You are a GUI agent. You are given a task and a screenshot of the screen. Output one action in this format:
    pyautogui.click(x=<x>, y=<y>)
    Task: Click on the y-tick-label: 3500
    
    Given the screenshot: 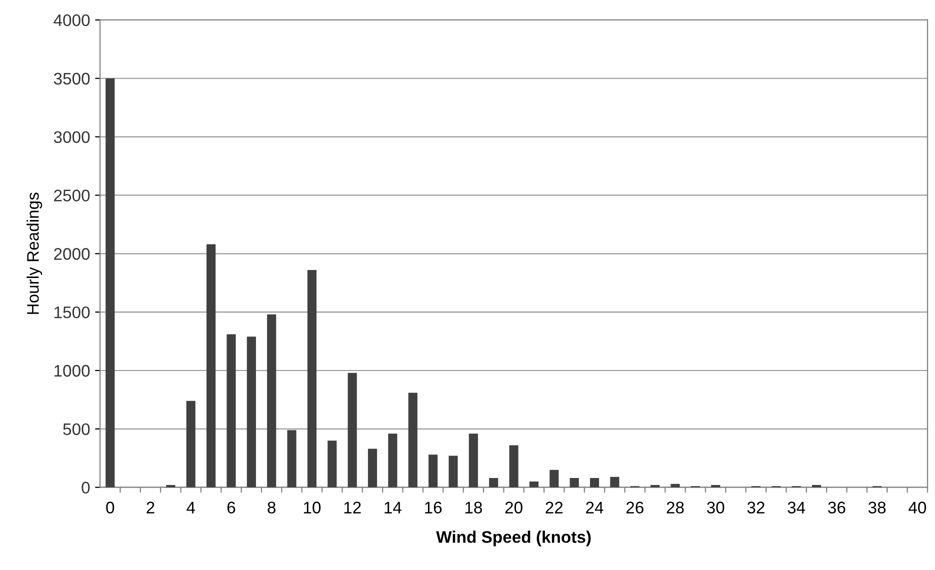 What is the action you would take?
    pyautogui.click(x=72, y=78)
    